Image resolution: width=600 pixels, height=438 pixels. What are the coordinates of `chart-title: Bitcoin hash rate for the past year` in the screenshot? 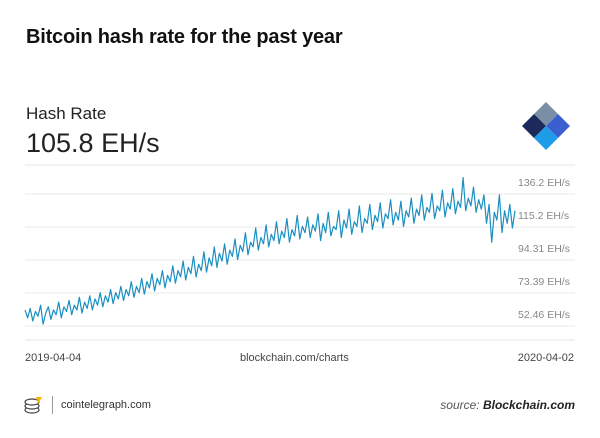 It's located at (184, 37).